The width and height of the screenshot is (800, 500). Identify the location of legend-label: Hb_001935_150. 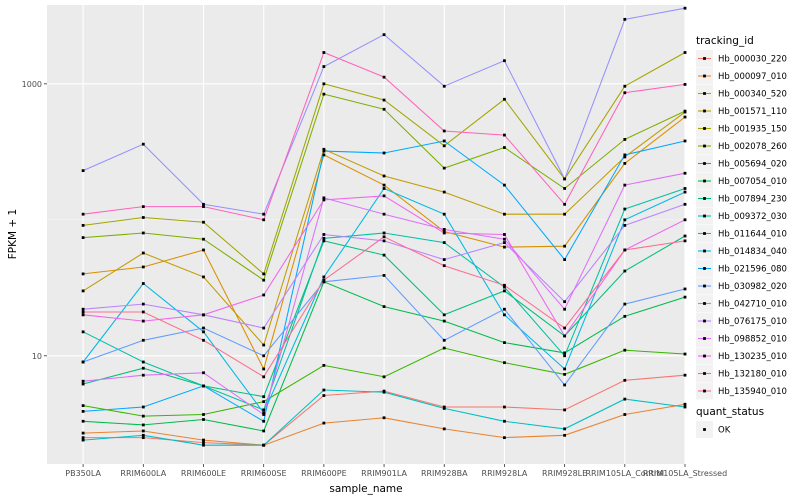
(752, 130).